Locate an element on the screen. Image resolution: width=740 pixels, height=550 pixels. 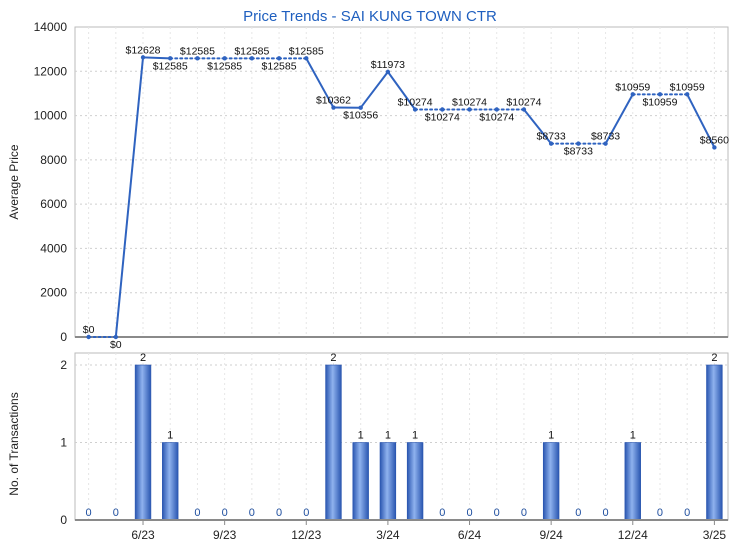
x-tick-label: 12/24 is located at coordinates (633, 535).